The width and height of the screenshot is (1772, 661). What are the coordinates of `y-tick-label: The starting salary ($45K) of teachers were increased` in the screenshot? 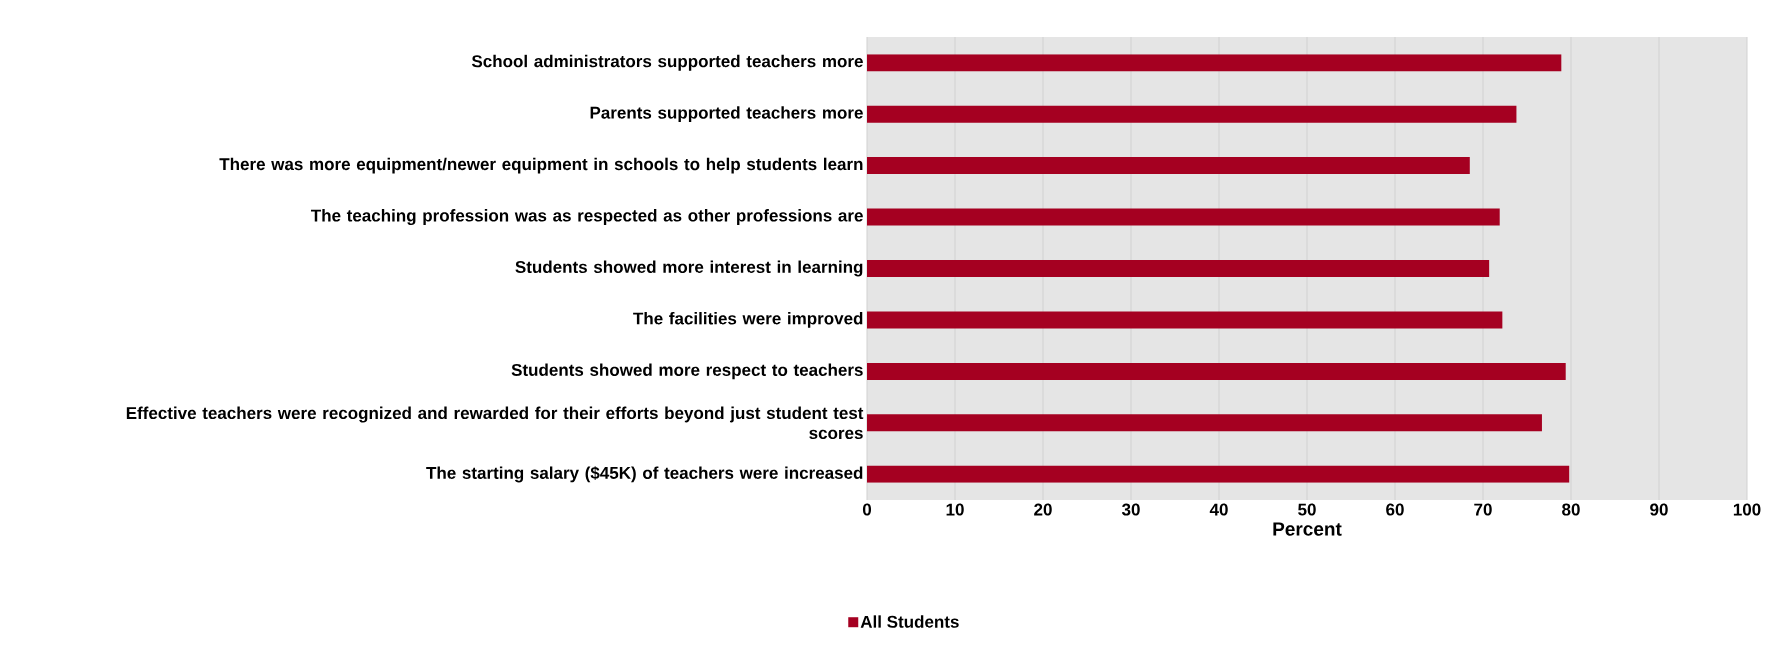 It's located at (644, 474).